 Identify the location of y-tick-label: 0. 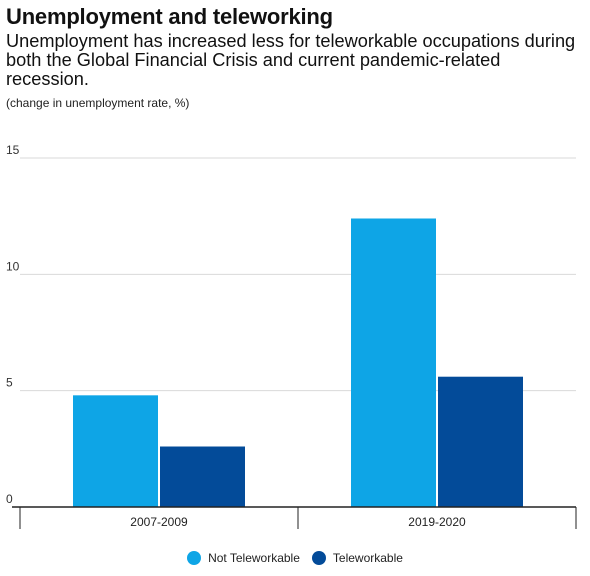
(9, 499).